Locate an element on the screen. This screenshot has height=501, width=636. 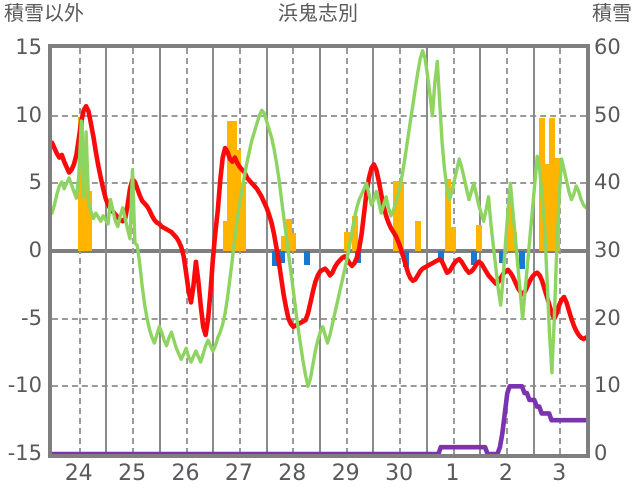
y-axis-tick-label: -15 is located at coordinates (24, 453).